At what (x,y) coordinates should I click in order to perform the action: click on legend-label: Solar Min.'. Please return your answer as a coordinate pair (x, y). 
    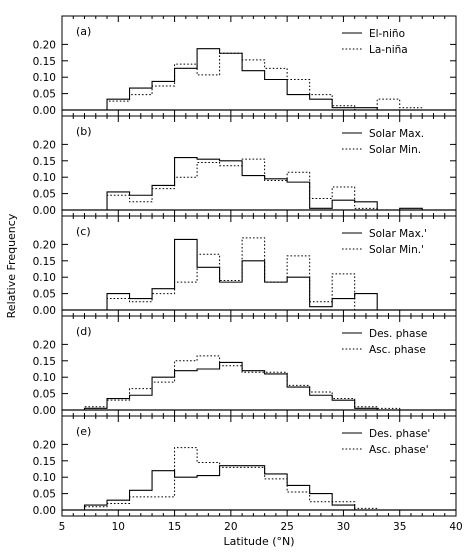
    Looking at the image, I should click on (396, 250).